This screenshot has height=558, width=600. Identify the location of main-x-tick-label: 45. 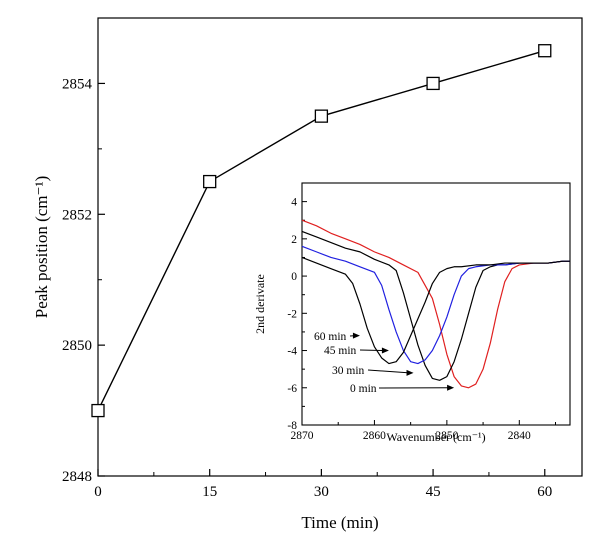
(433, 492).